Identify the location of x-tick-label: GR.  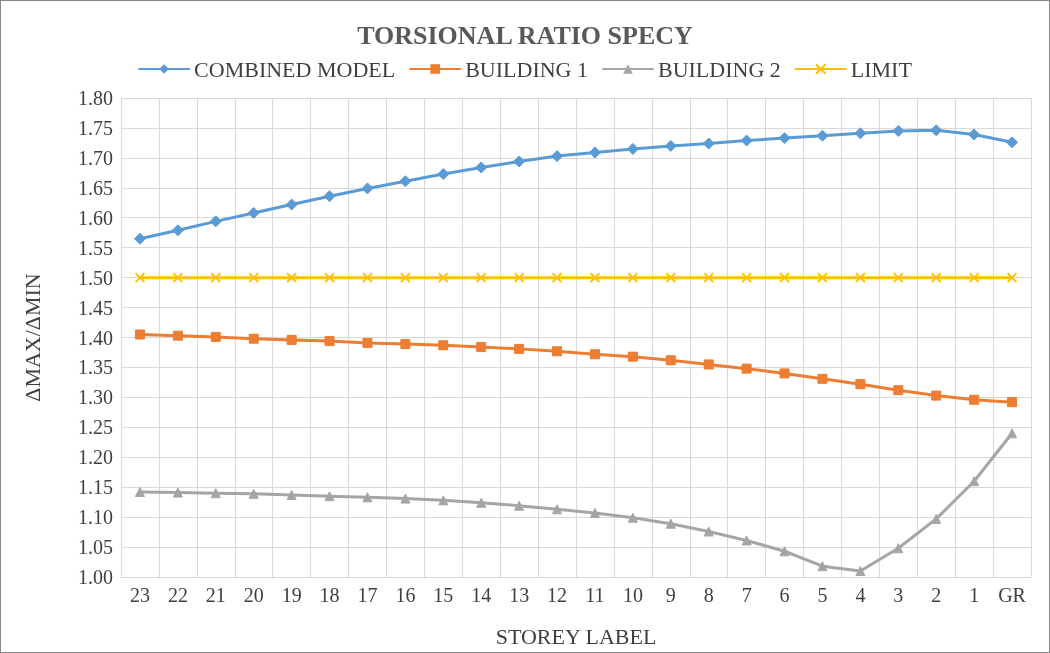
(1012, 595).